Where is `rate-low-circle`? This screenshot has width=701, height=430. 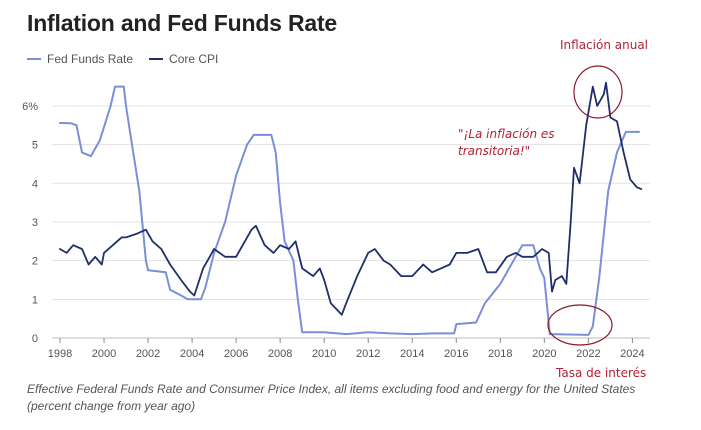
rate-low-circle is located at coordinates (580, 325).